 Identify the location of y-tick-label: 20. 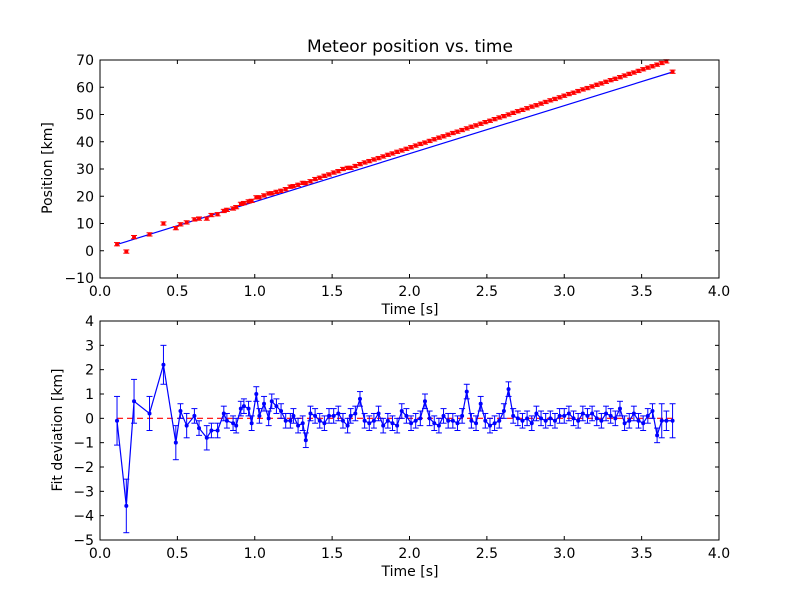
(85, 197).